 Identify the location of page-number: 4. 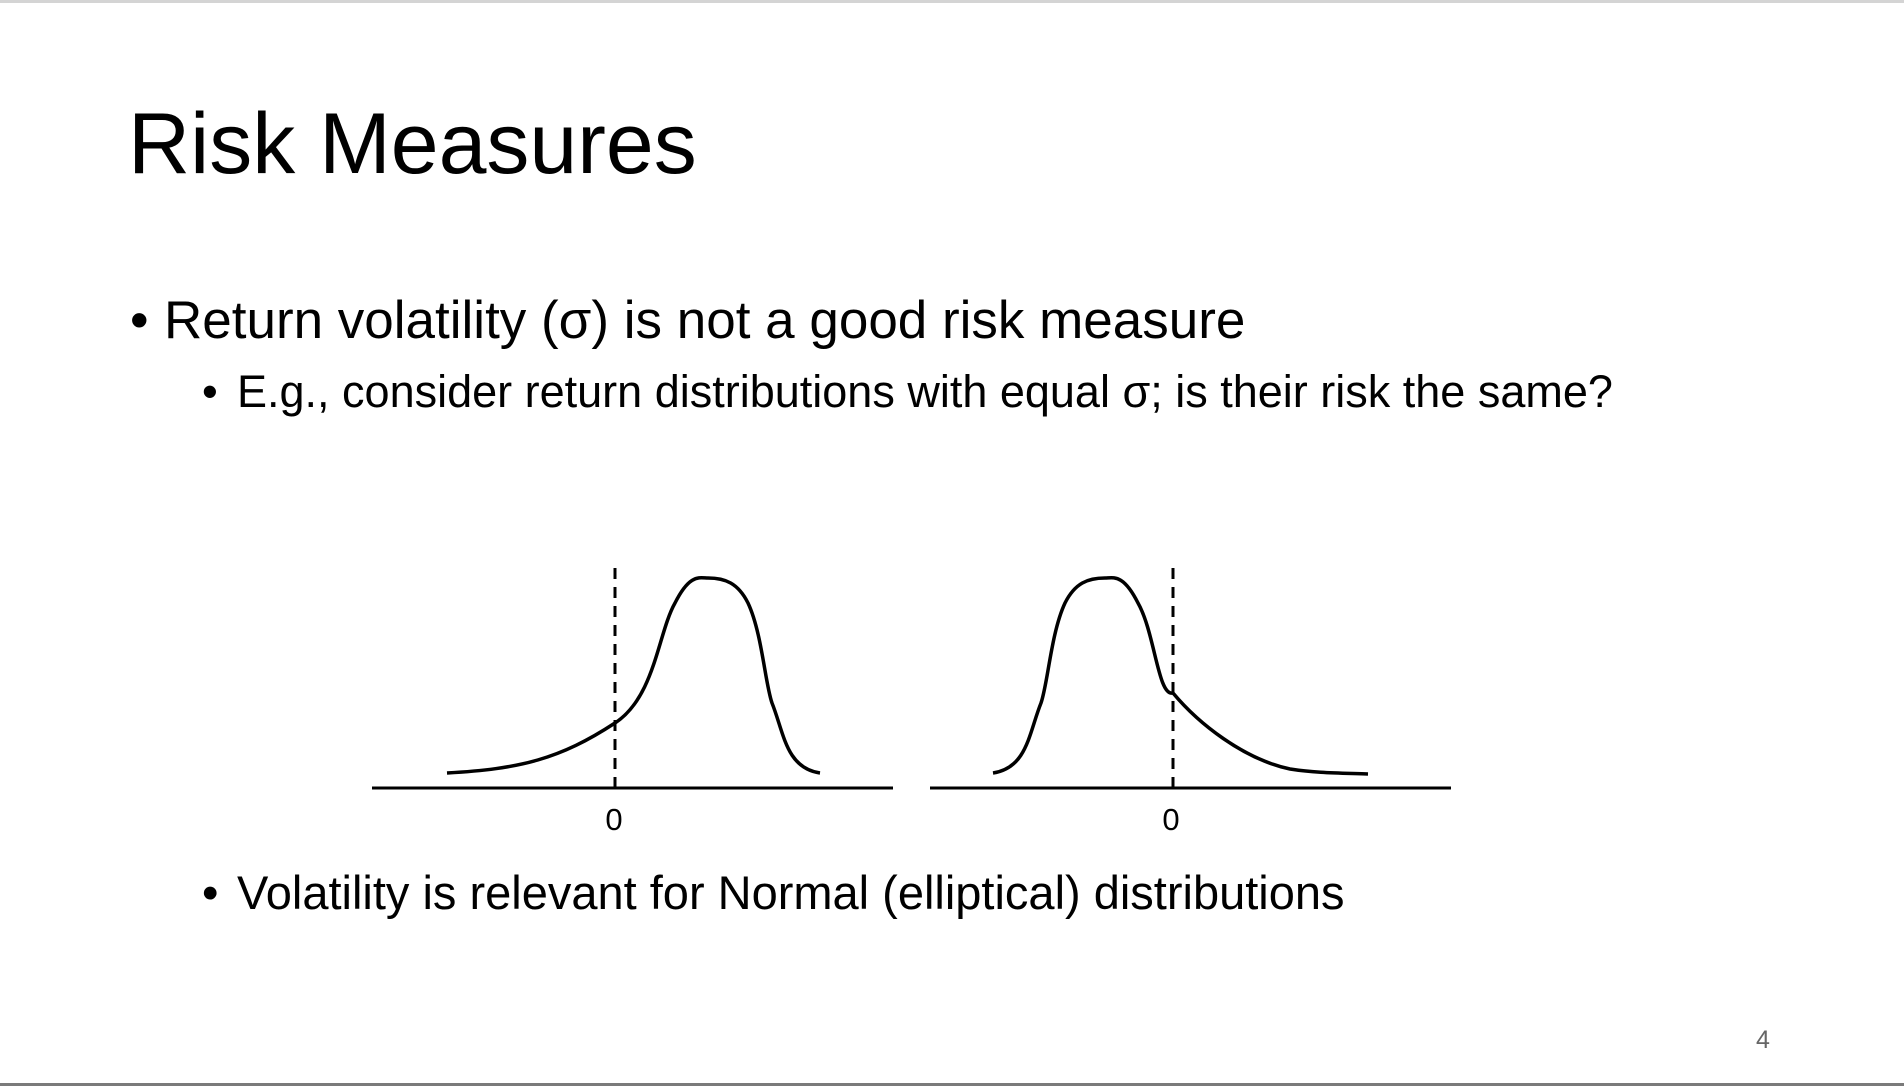
(1763, 1040).